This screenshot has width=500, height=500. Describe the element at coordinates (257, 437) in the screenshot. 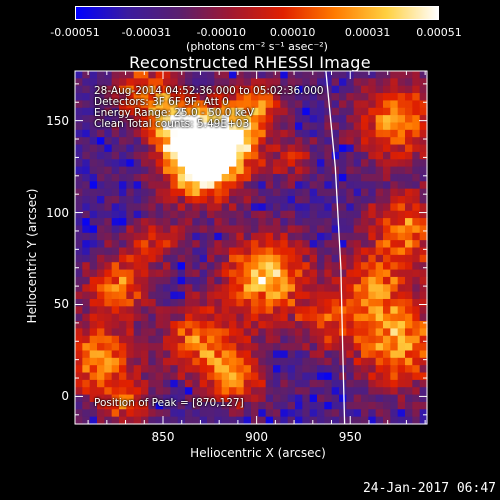

I see `x-tick-label: 900` at that location.